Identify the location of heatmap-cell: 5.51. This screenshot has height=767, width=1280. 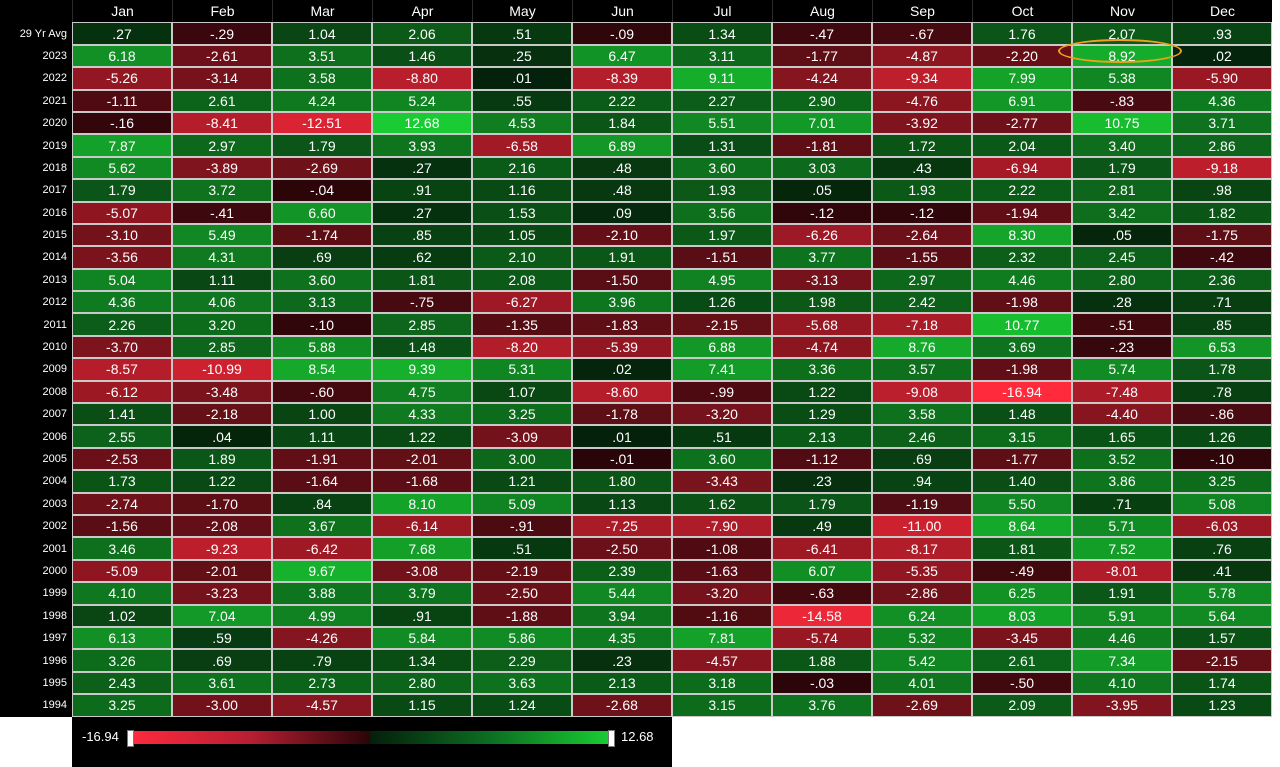
(722, 123).